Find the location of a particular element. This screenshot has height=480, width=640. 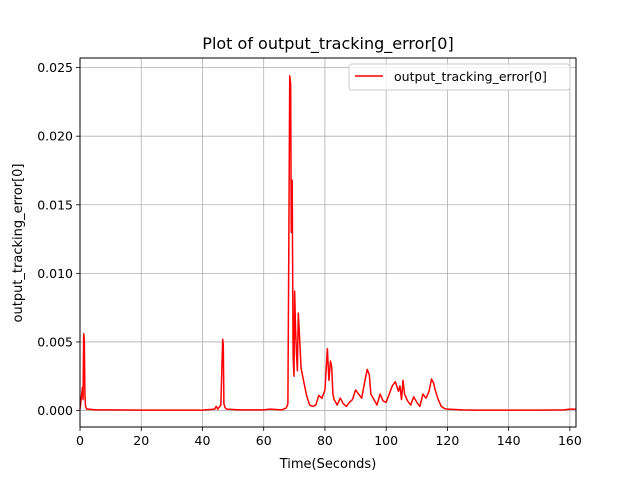

legend-box is located at coordinates (459, 77).